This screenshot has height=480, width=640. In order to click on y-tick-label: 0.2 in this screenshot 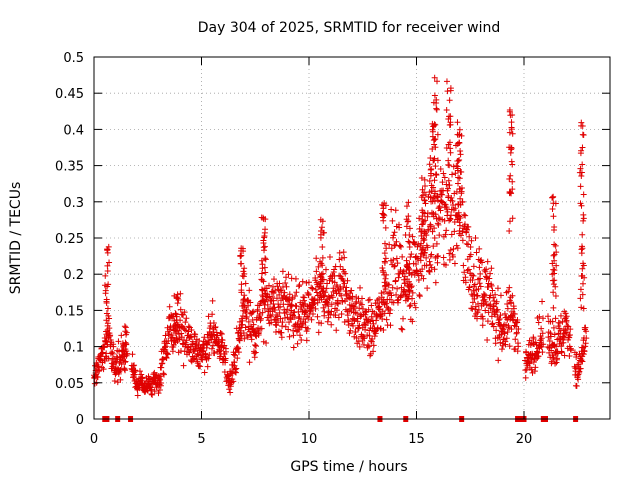, I will do `click(73, 275)`.